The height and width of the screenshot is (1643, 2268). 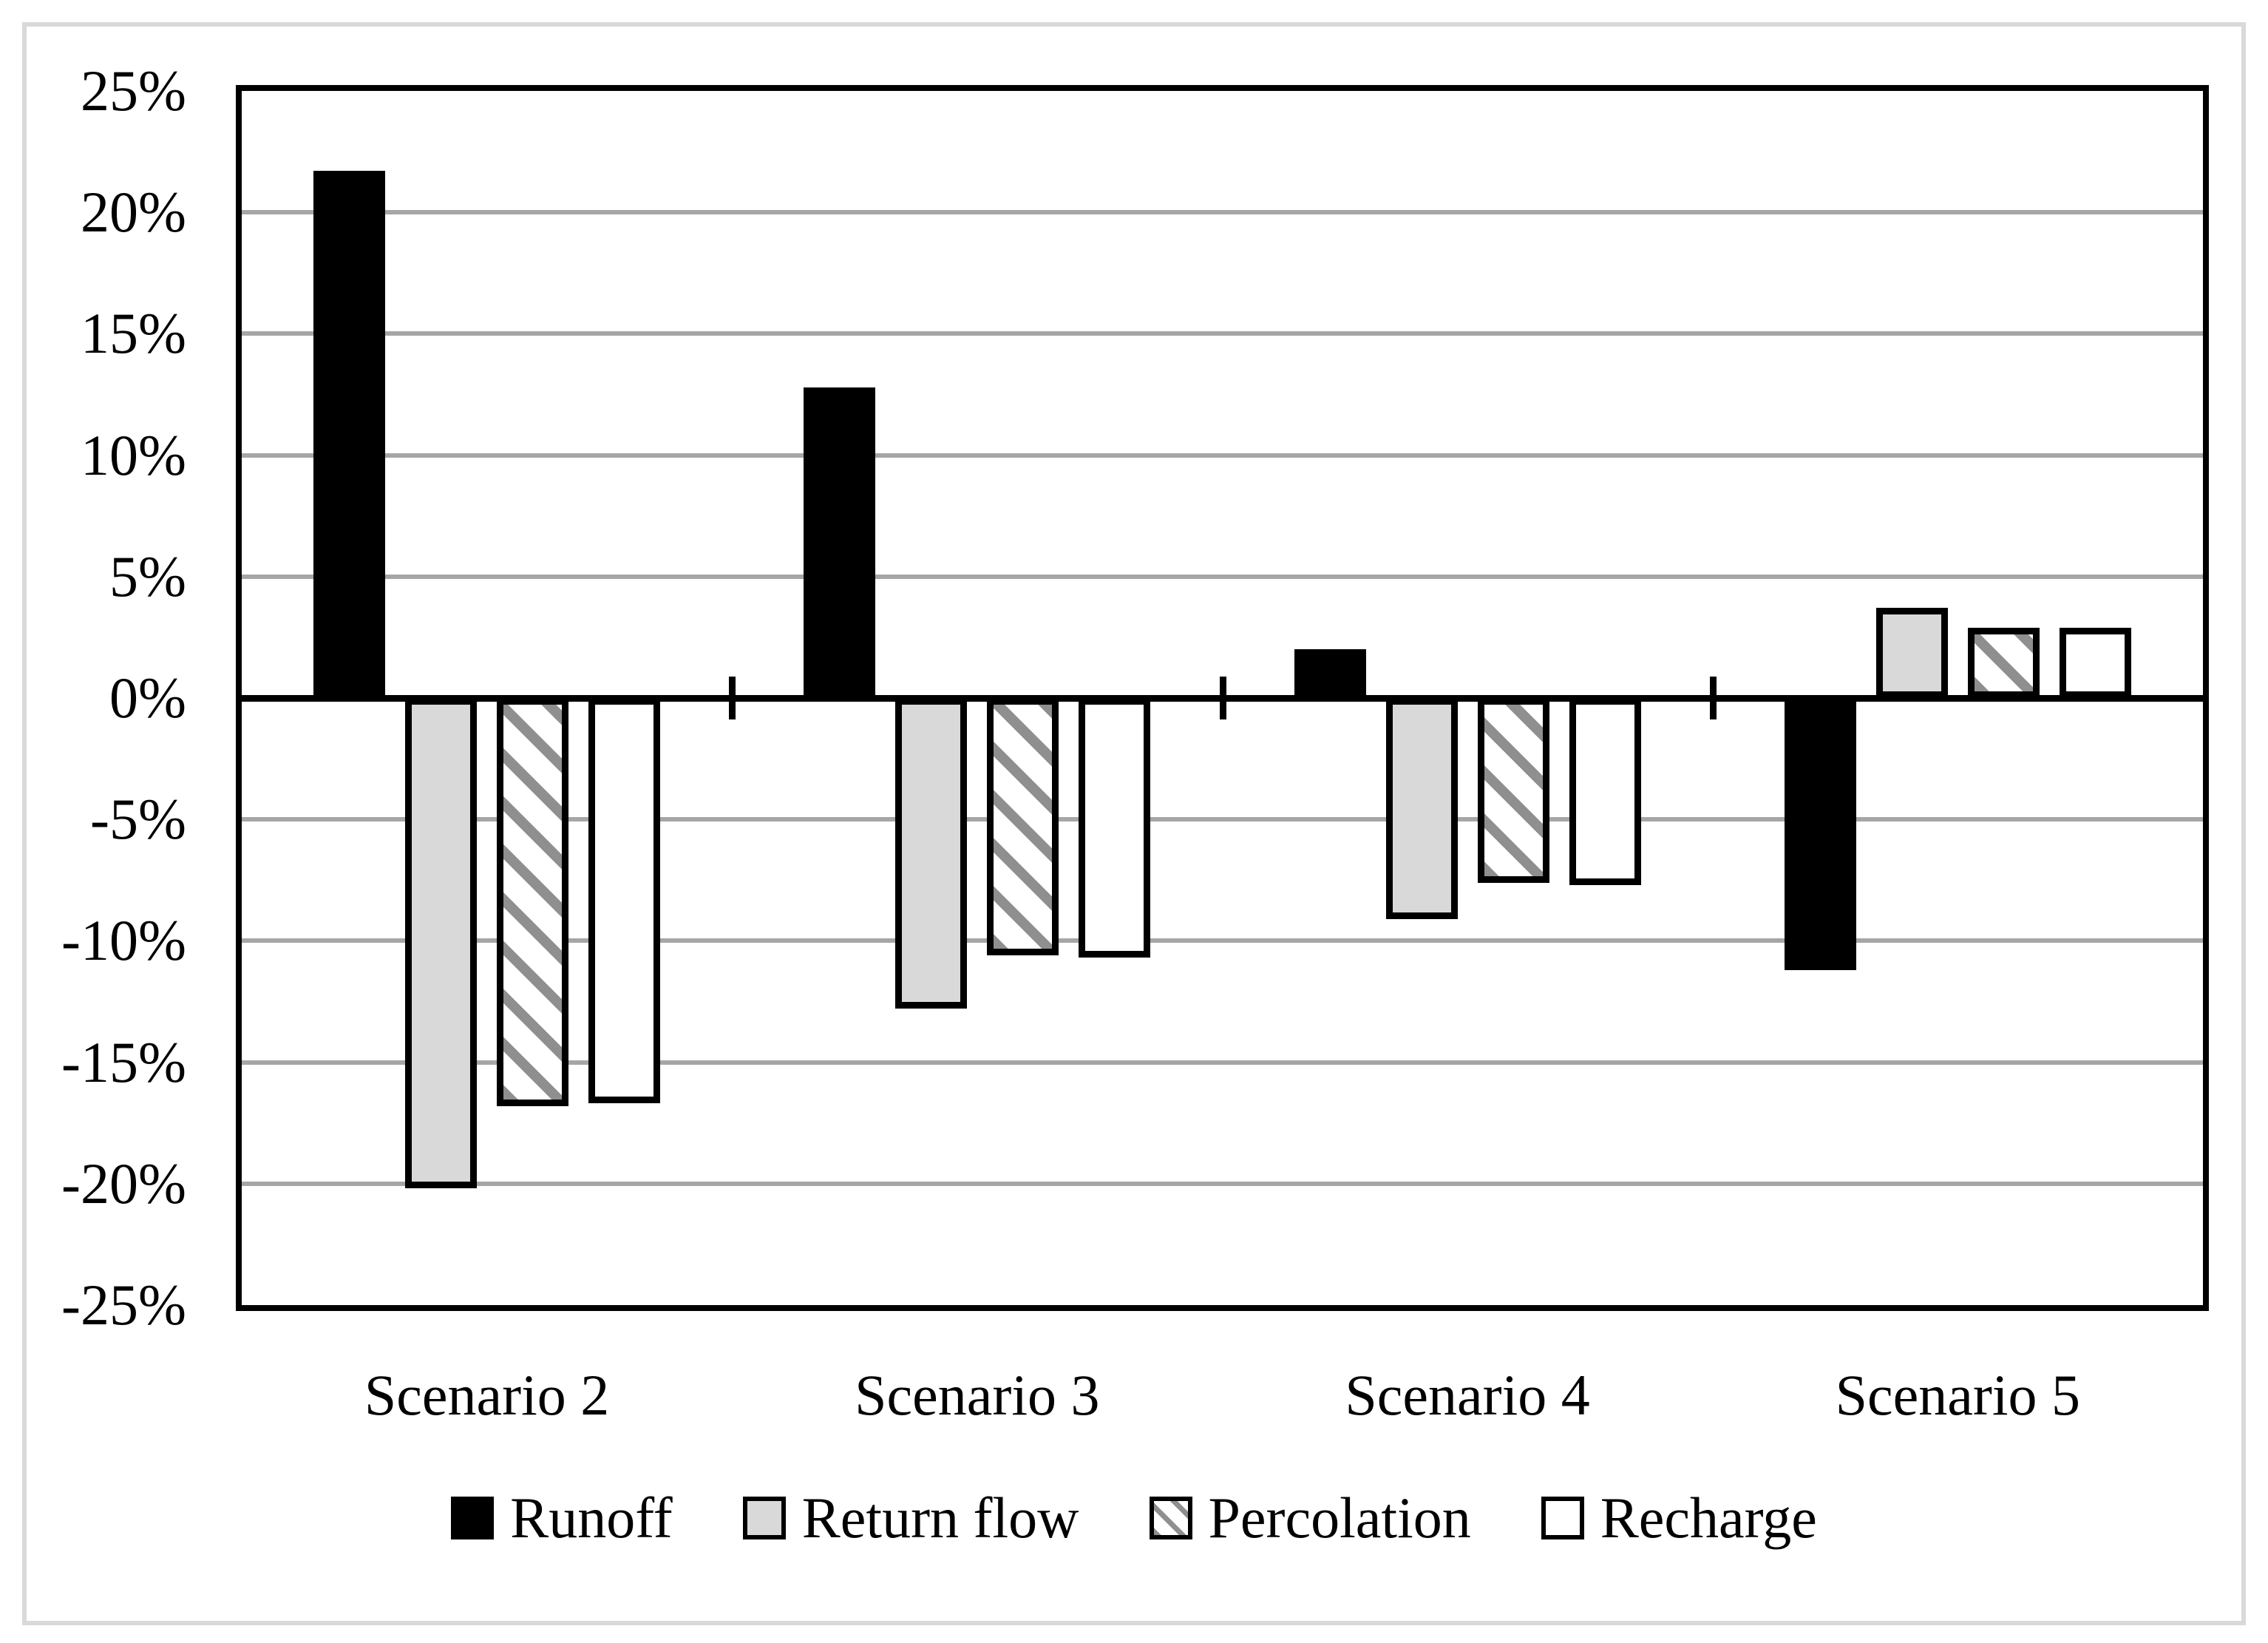 I want to click on legend: Runoff Return flow Percolation Recharge, so click(x=1134, y=1518).